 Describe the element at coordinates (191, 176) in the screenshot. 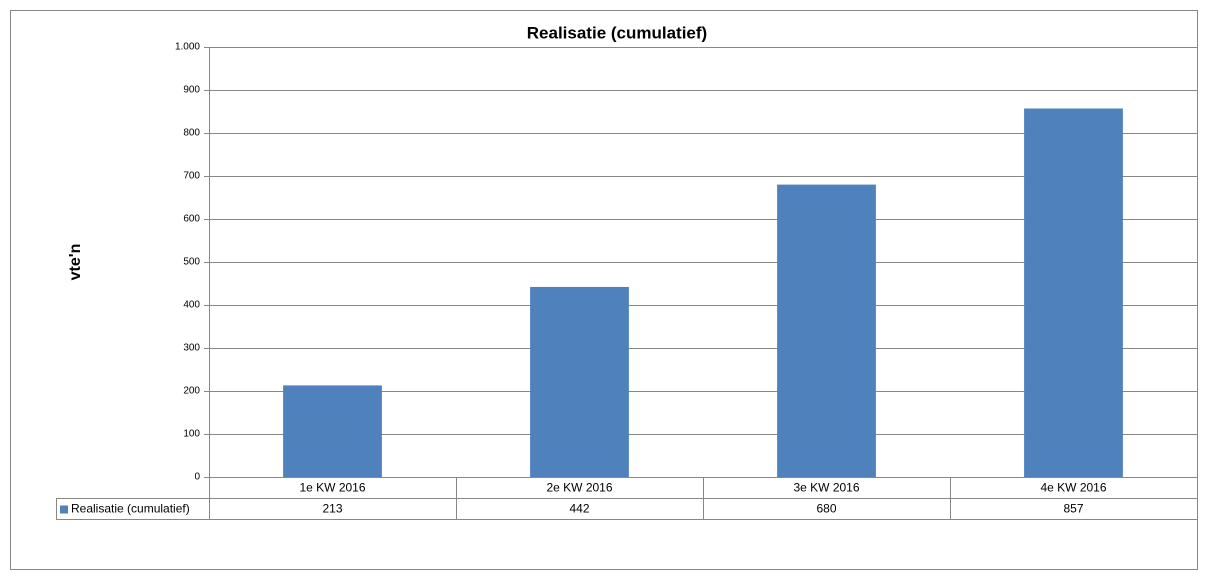

I see `y-tick-label: 700` at that location.